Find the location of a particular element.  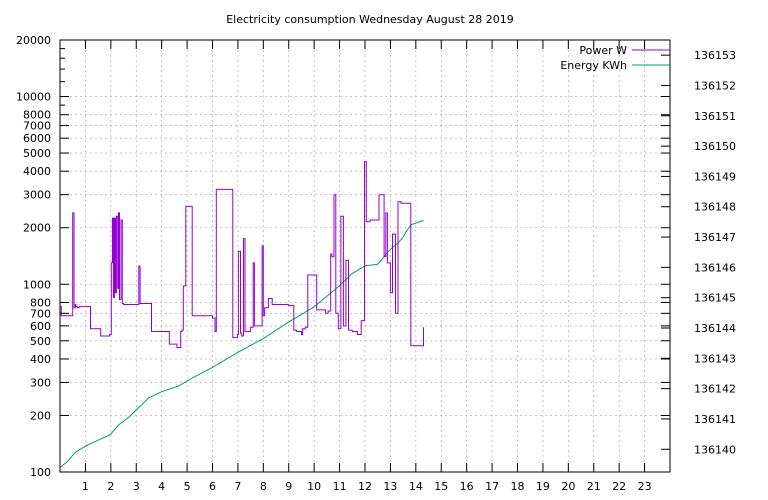

y-tick-label: 8000 is located at coordinates (37, 115).